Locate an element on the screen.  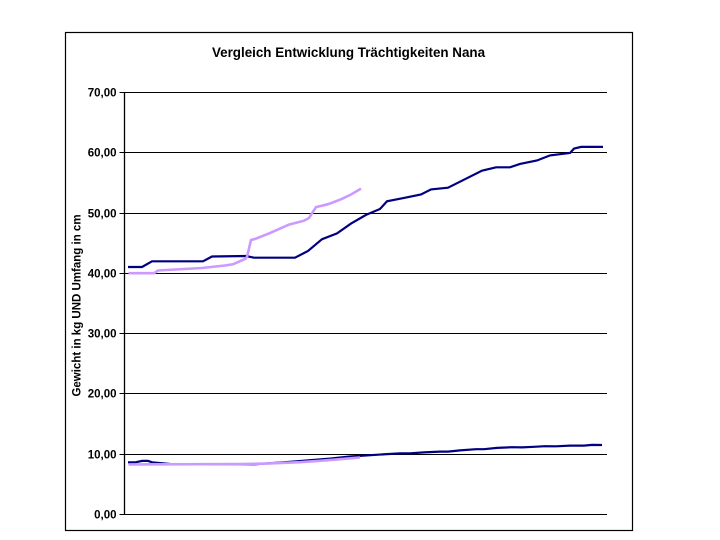
svg-text: 30,00 is located at coordinates (102, 335).